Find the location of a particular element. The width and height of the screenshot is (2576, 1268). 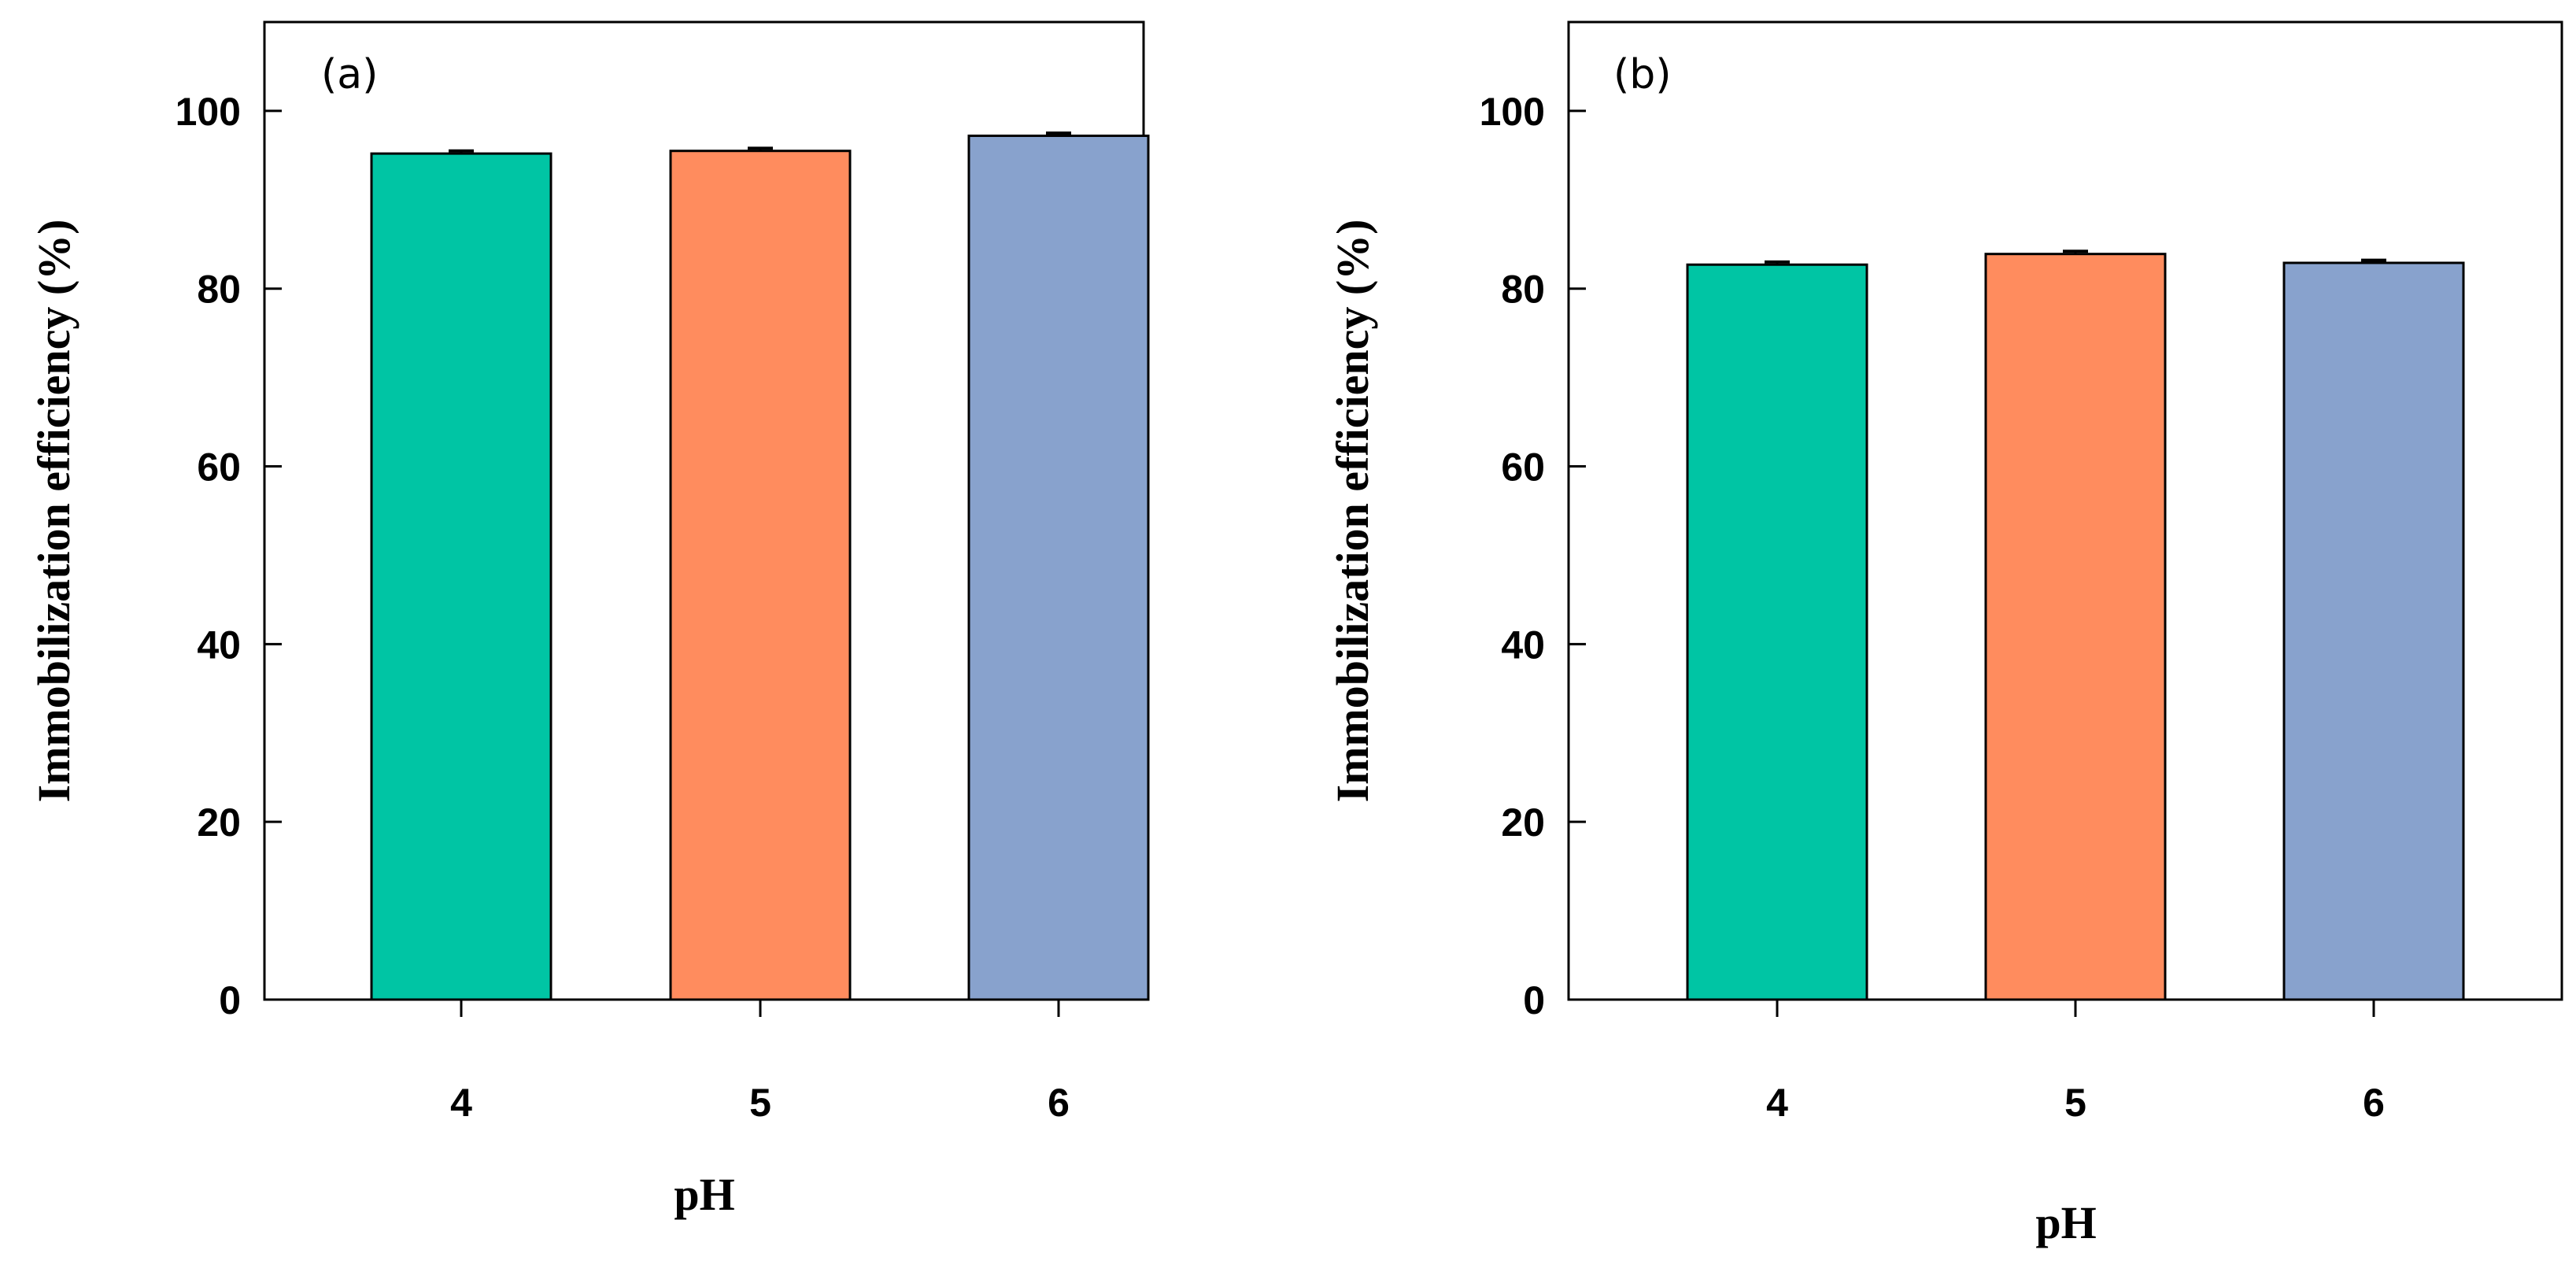

y-tick-label-a-60: 60 is located at coordinates (219, 467).